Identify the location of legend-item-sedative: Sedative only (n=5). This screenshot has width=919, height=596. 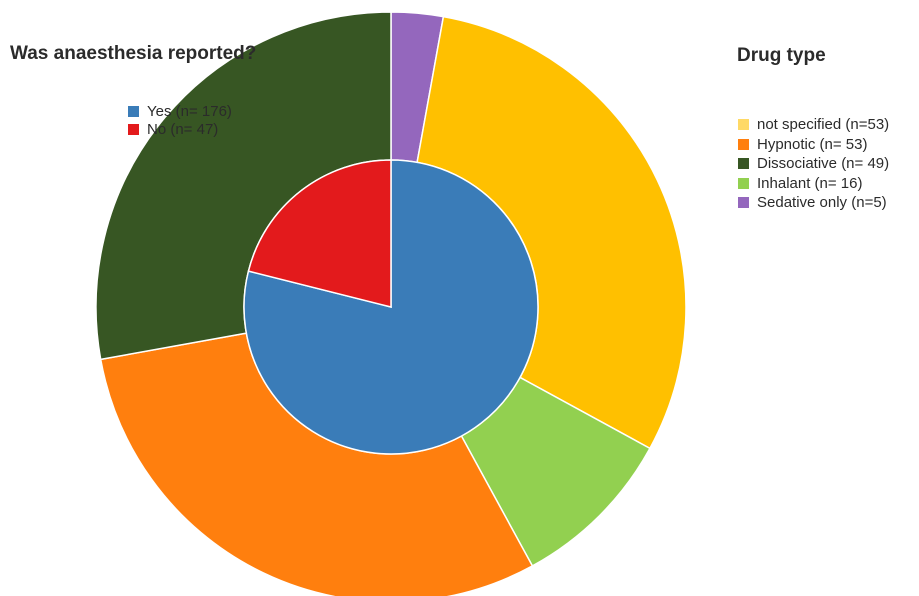
(813, 203).